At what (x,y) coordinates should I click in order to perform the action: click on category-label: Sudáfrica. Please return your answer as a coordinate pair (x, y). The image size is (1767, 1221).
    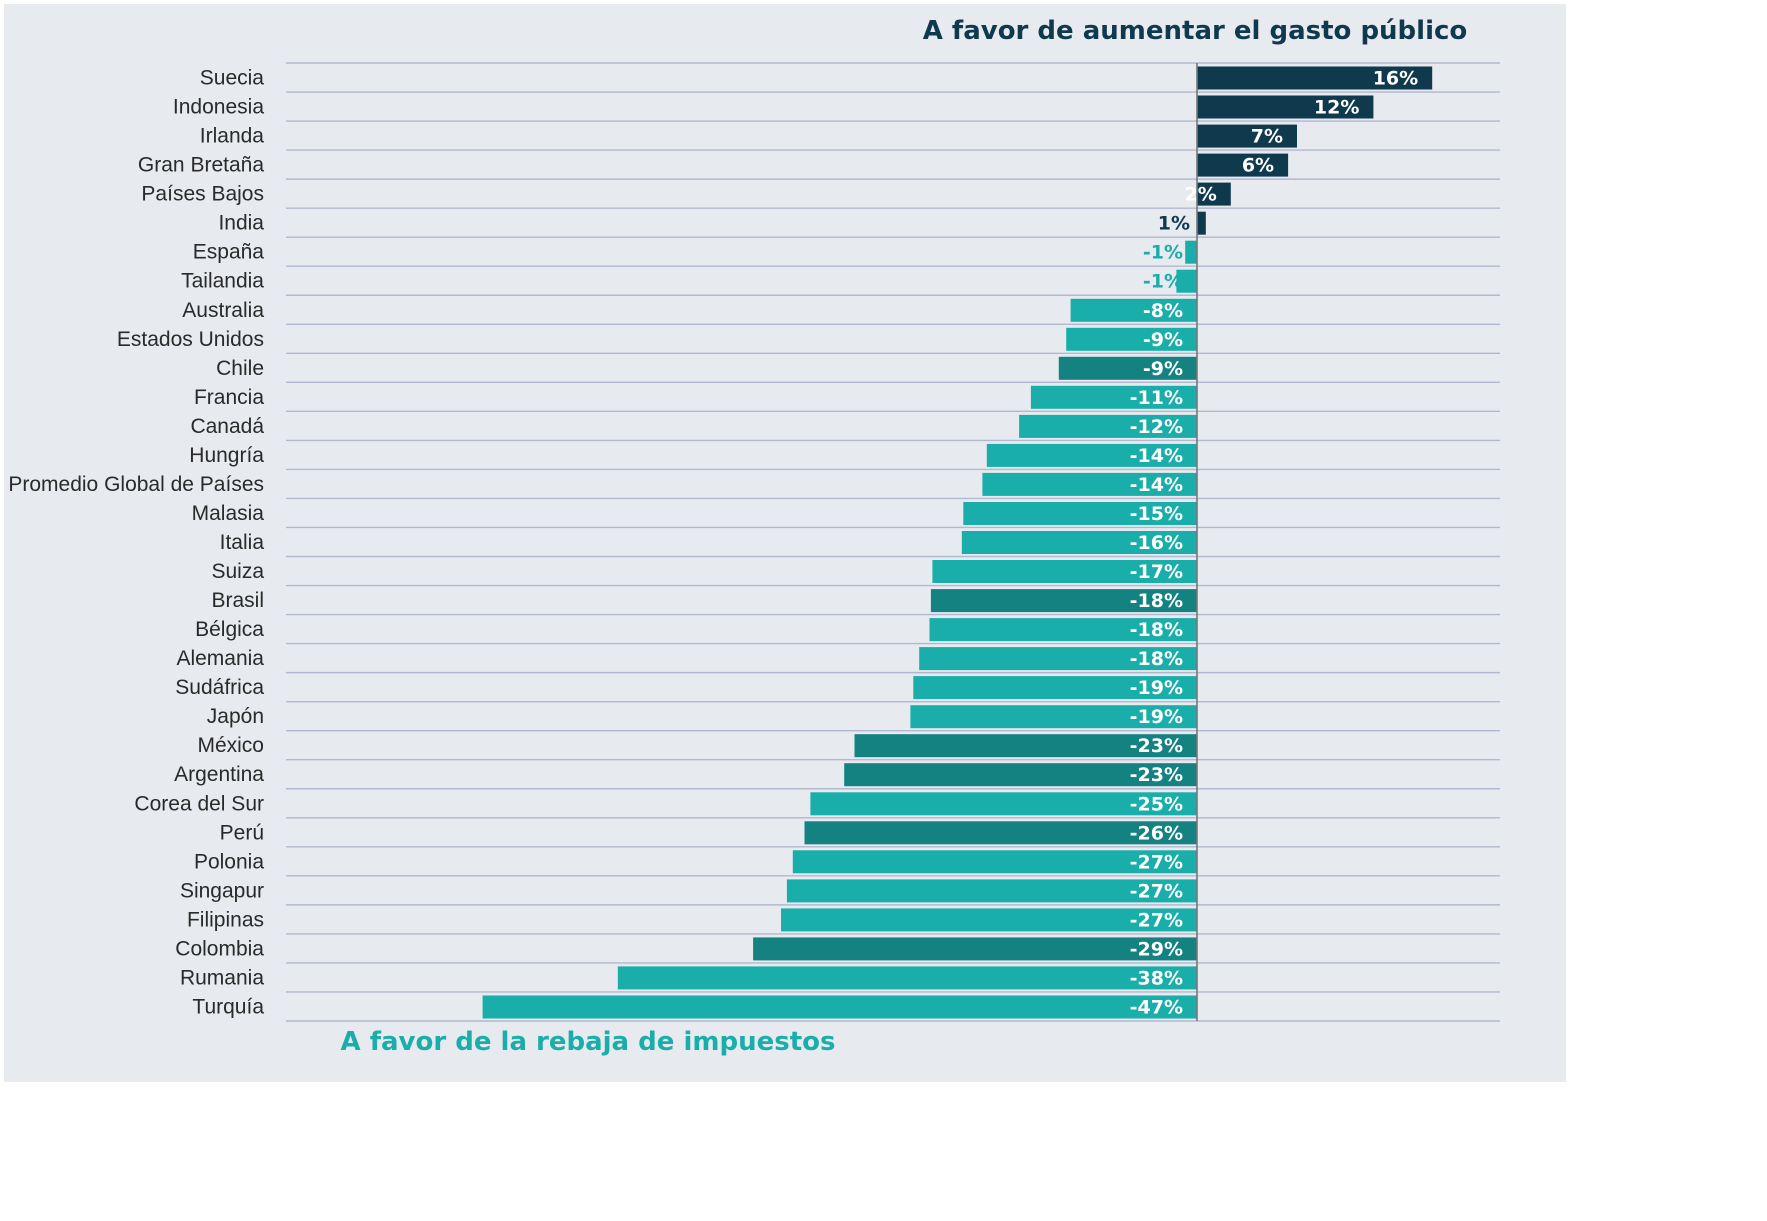
    Looking at the image, I should click on (219, 687).